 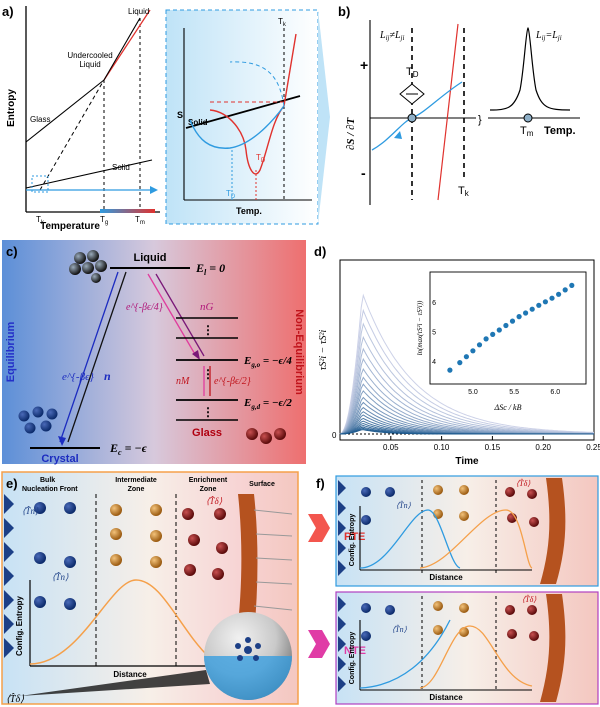 I want to click on c-ego-label: Eg,o = −ϵ/4, so click(x=267, y=362).